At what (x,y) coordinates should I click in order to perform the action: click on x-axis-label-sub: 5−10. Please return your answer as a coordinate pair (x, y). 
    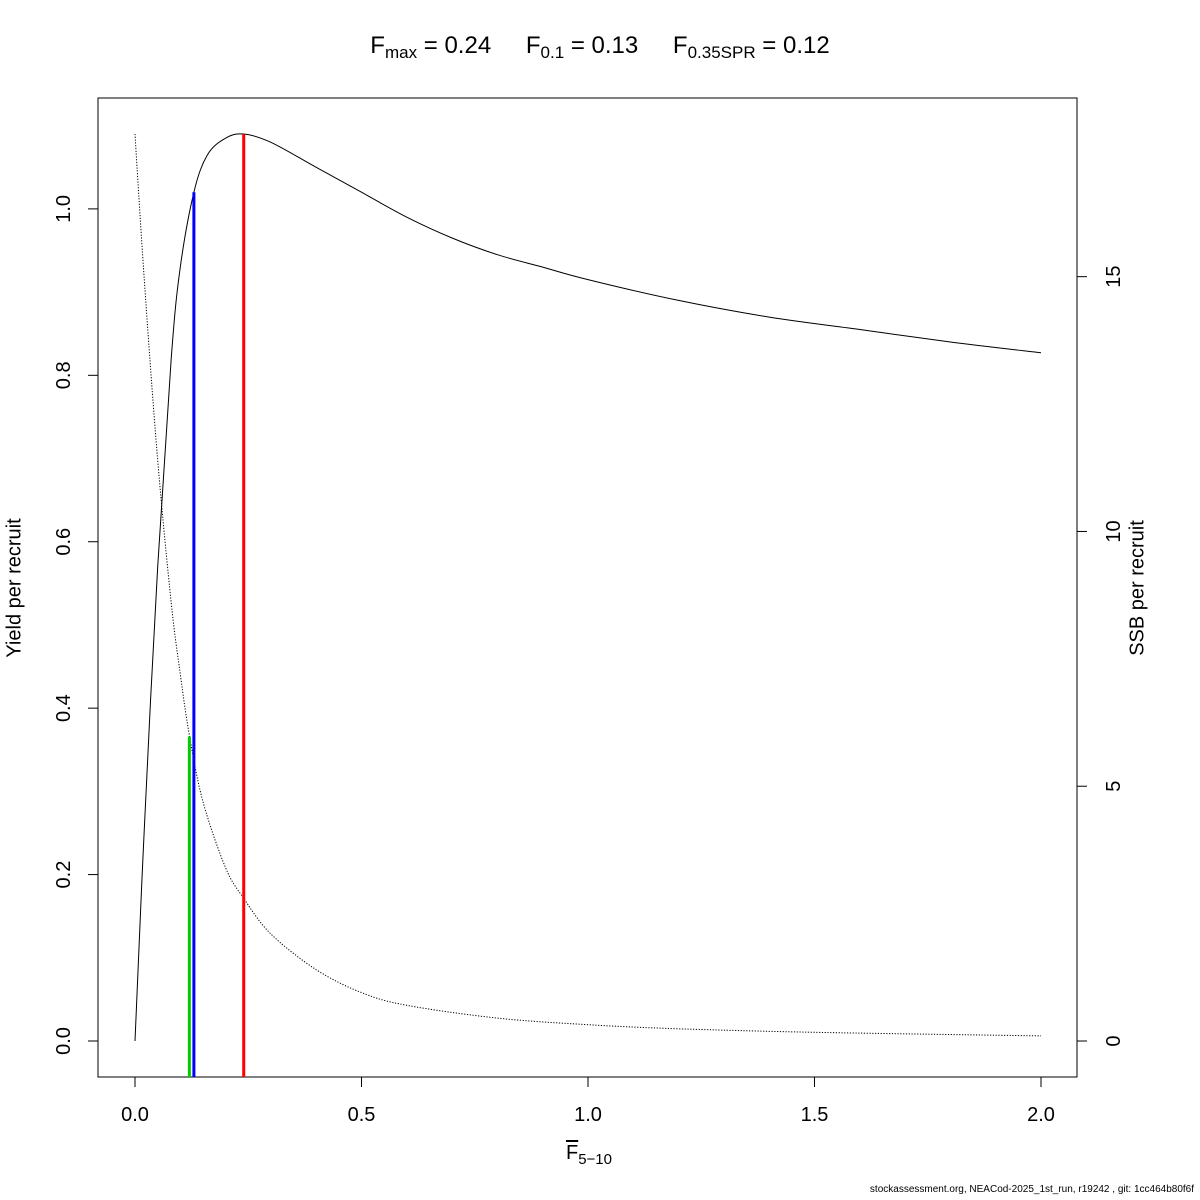
    Looking at the image, I should click on (595, 1159).